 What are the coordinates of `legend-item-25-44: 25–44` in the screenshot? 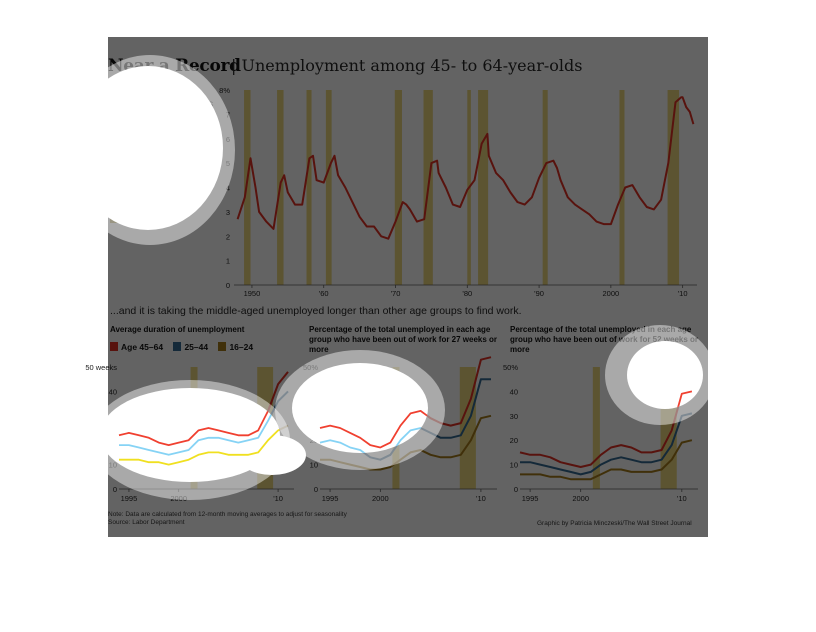 It's located at (190, 347).